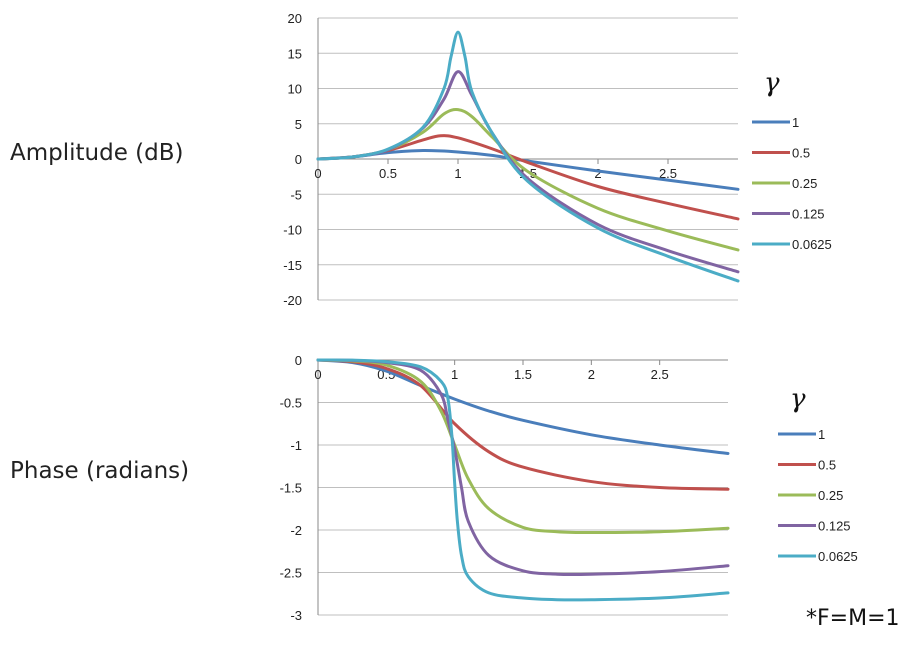 The image size is (924, 645). I want to click on x-tick-label: 0.5, so click(388, 173).